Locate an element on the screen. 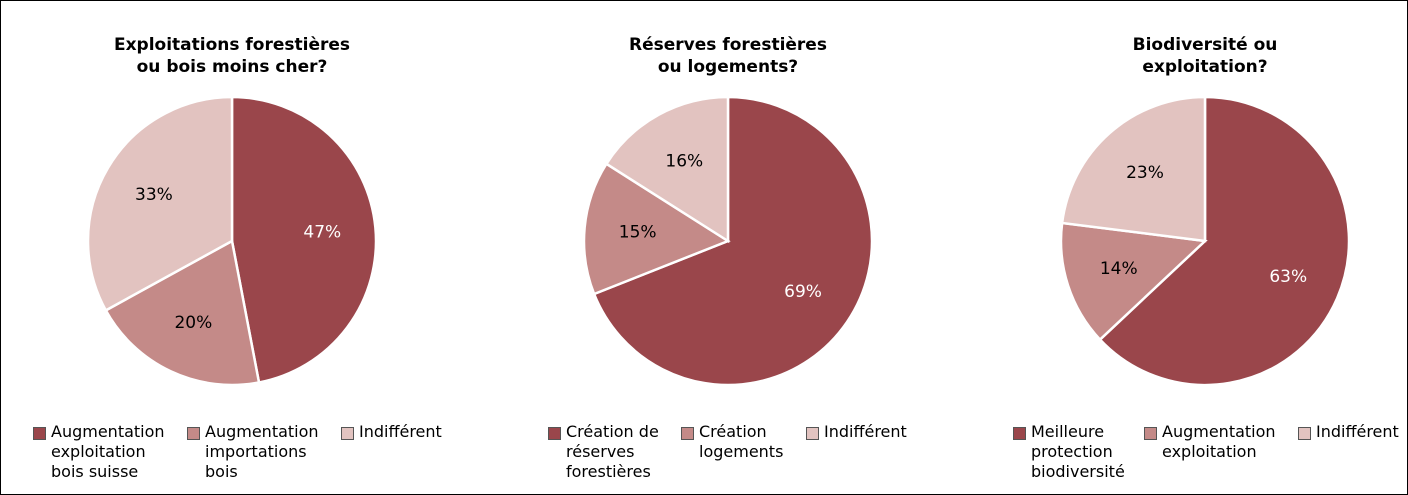 The height and width of the screenshot is (495, 1408). slice-label: 20% is located at coordinates (193, 323).